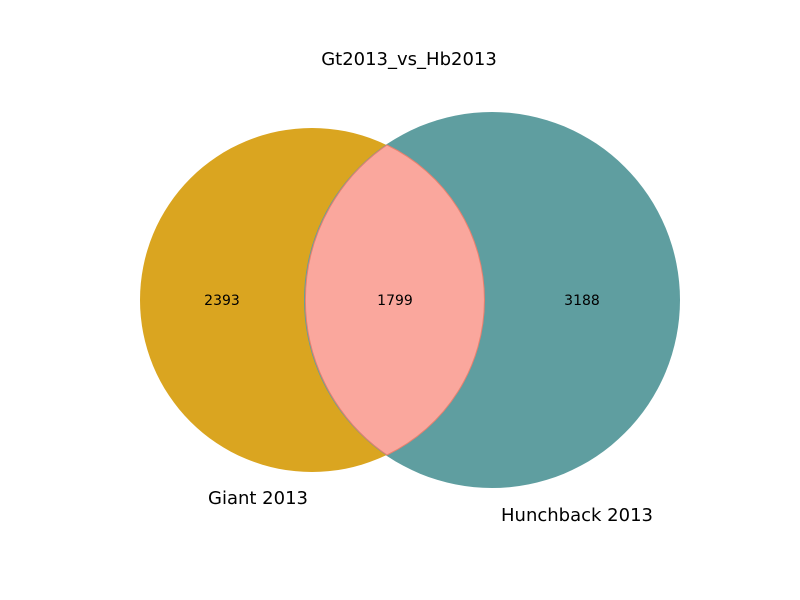 Image resolution: width=800 pixels, height=600 pixels. I want to click on intersection-region, so click(394, 300).